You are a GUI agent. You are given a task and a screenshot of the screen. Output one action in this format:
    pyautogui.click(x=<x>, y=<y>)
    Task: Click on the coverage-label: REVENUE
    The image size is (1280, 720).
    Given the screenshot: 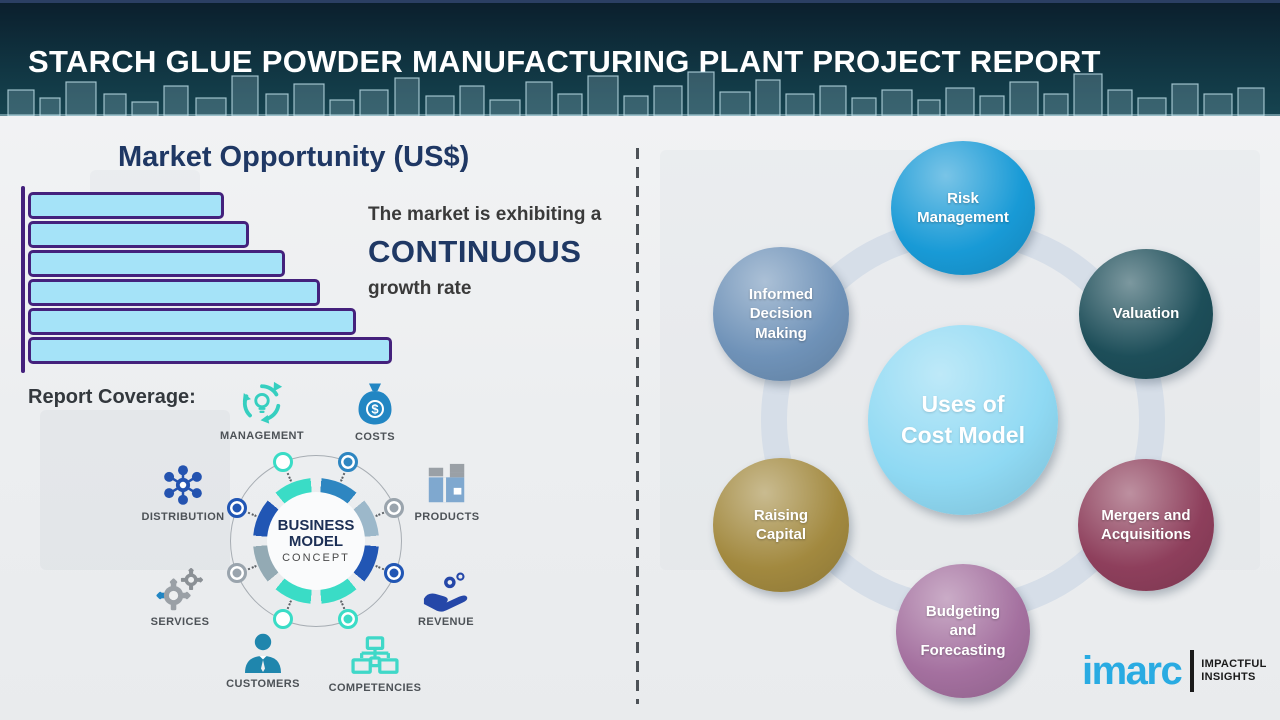 What is the action you would take?
    pyautogui.click(x=446, y=622)
    